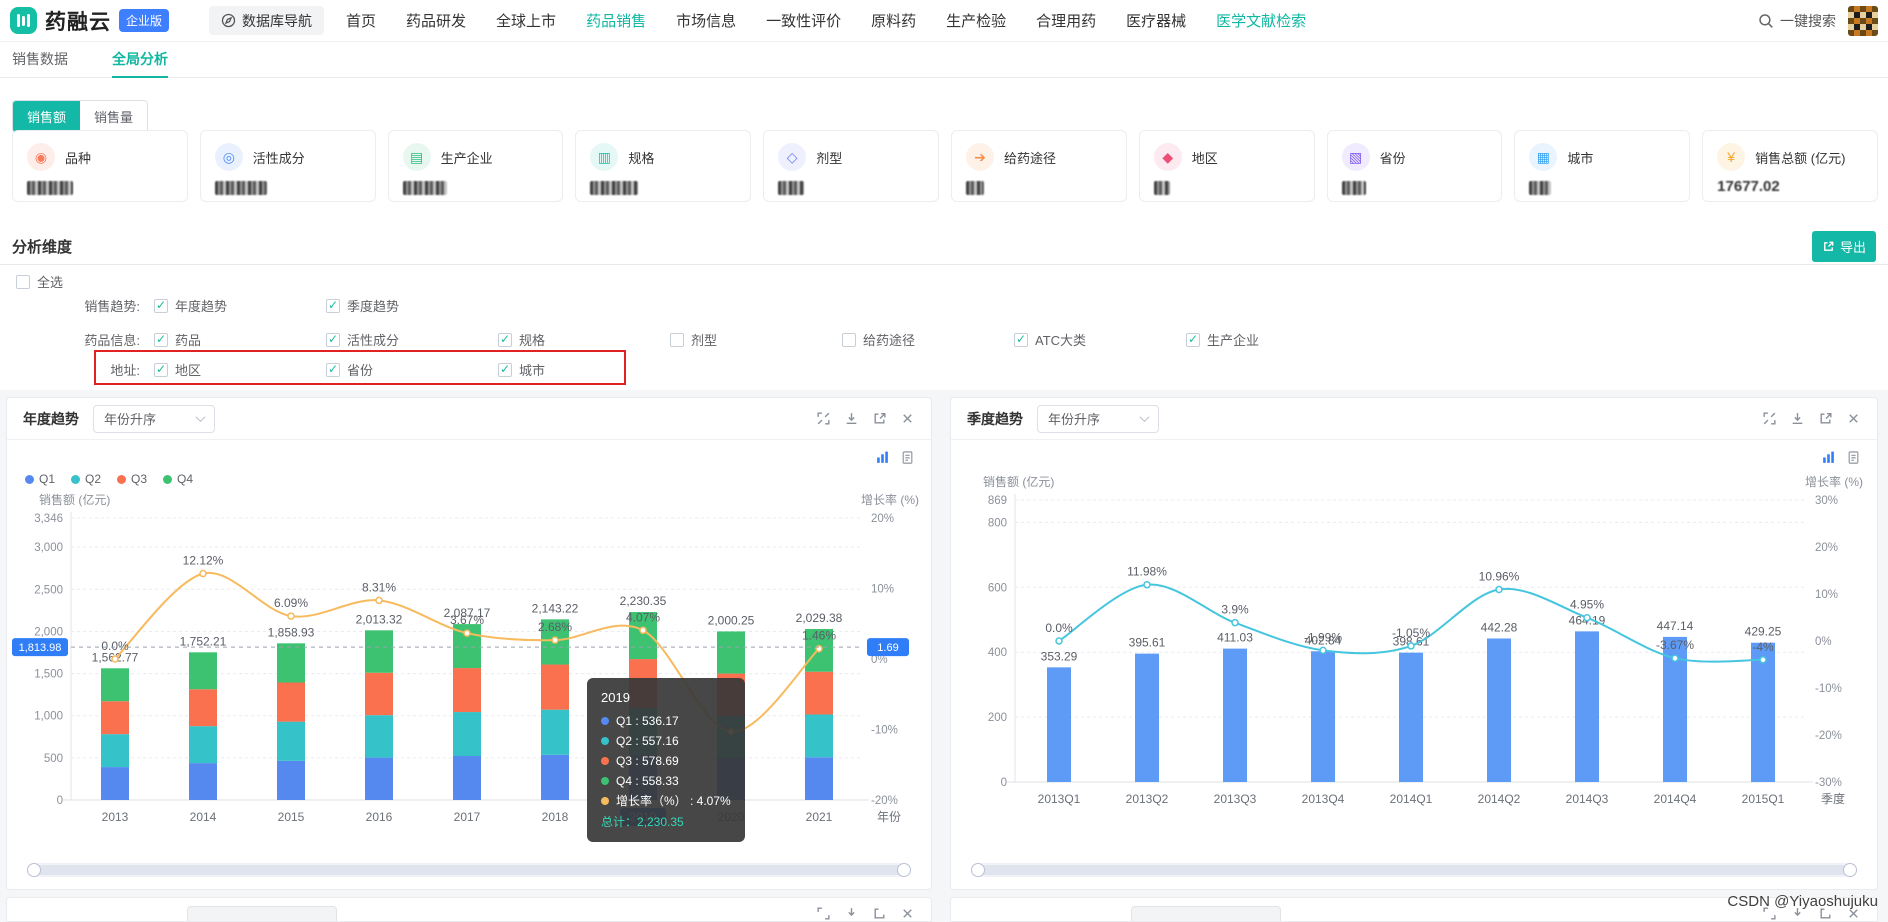 This screenshot has height=922, width=1888. Describe the element at coordinates (584, 339) in the screenshot. I see `checkbox-specification: 规格` at that location.